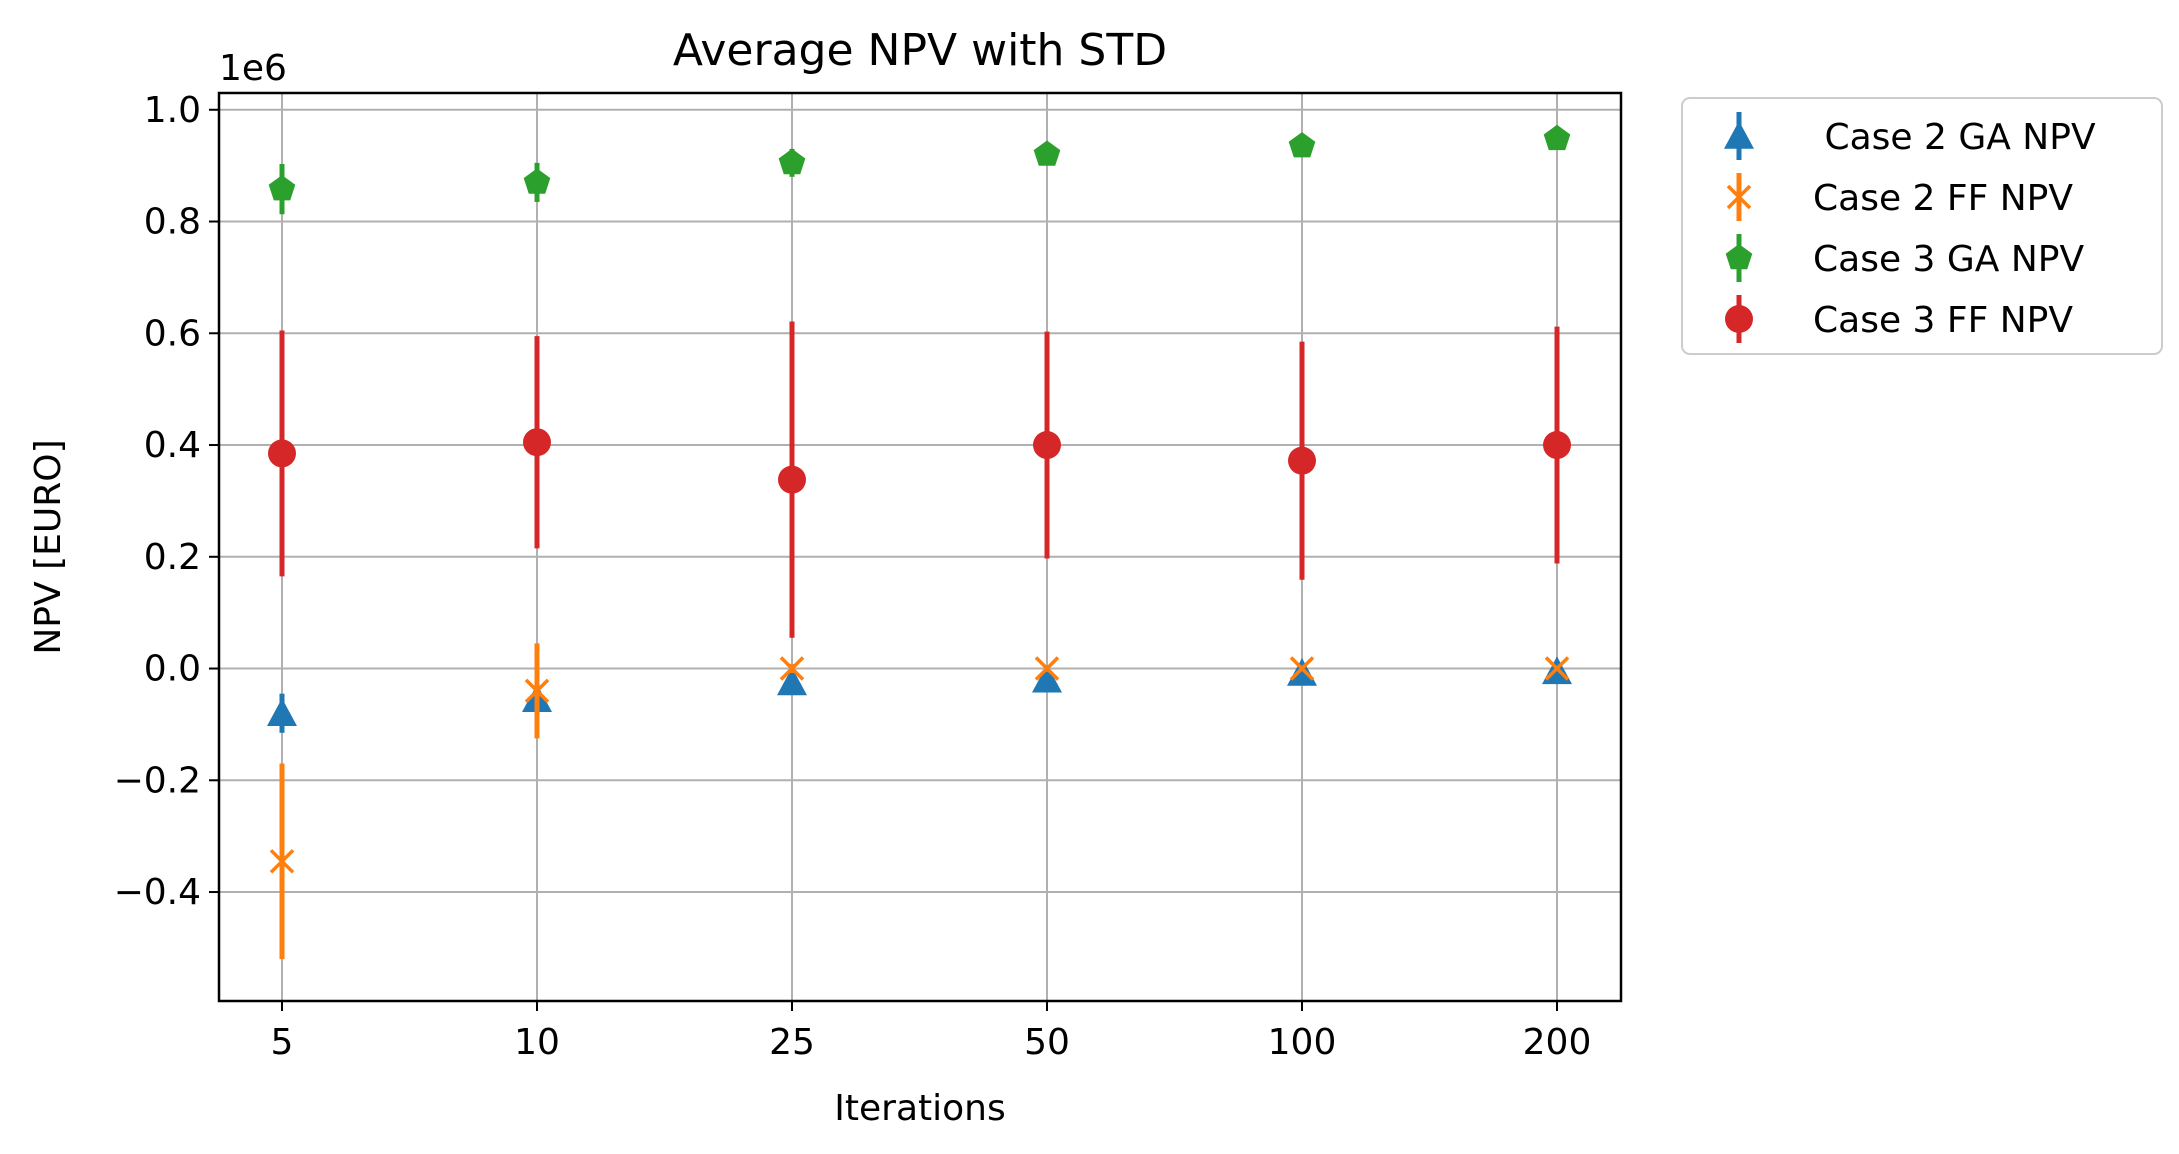  What do you see at coordinates (1954, 137) in the screenshot?
I see `legend-label: Case 2 GA NPV` at bounding box center [1954, 137].